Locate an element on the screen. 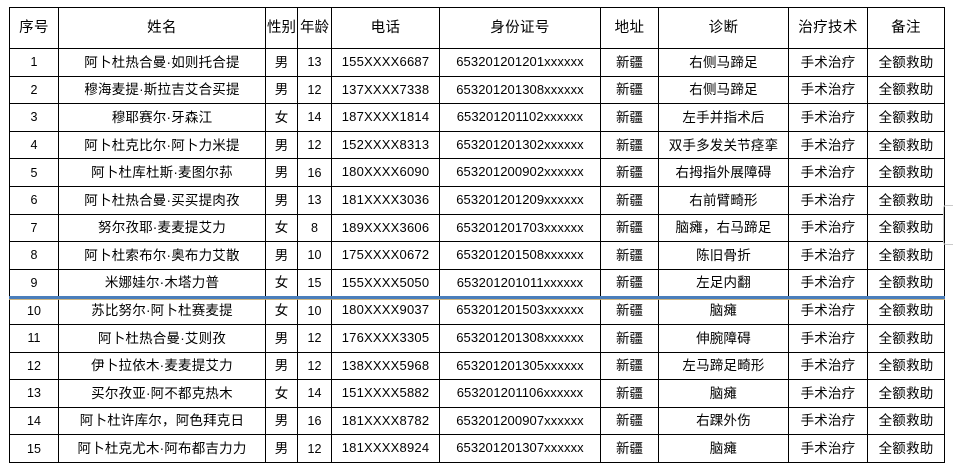  cell-diagnosis: 左足内翻 is located at coordinates (723, 283).